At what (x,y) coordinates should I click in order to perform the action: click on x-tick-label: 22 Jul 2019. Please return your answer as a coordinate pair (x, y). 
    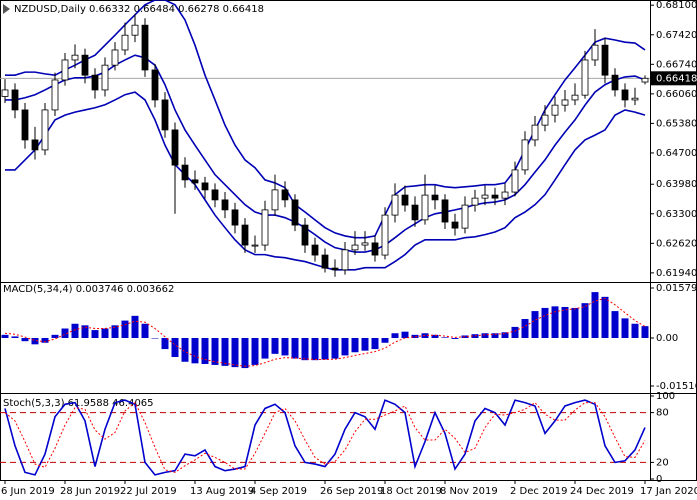
    Looking at the image, I should click on (148, 491).